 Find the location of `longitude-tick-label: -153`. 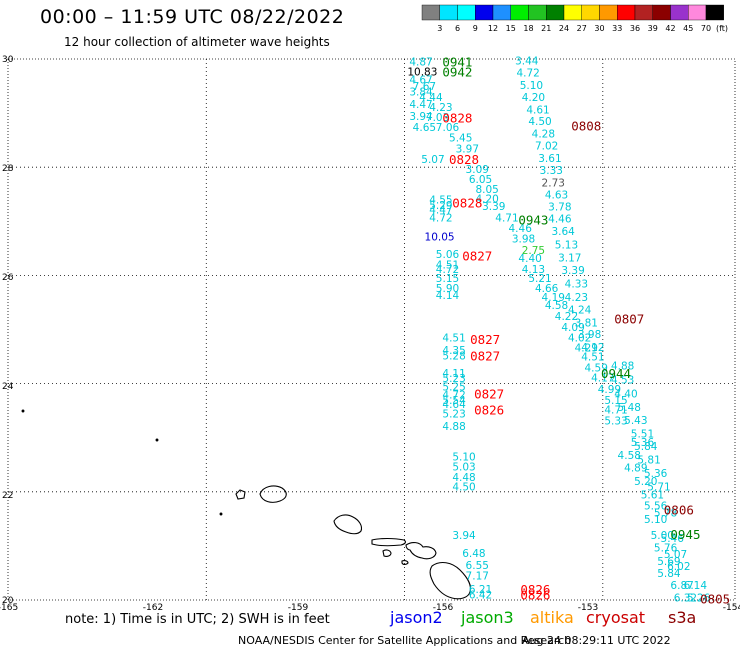

longitude-tick-label: -153 is located at coordinates (588, 608).